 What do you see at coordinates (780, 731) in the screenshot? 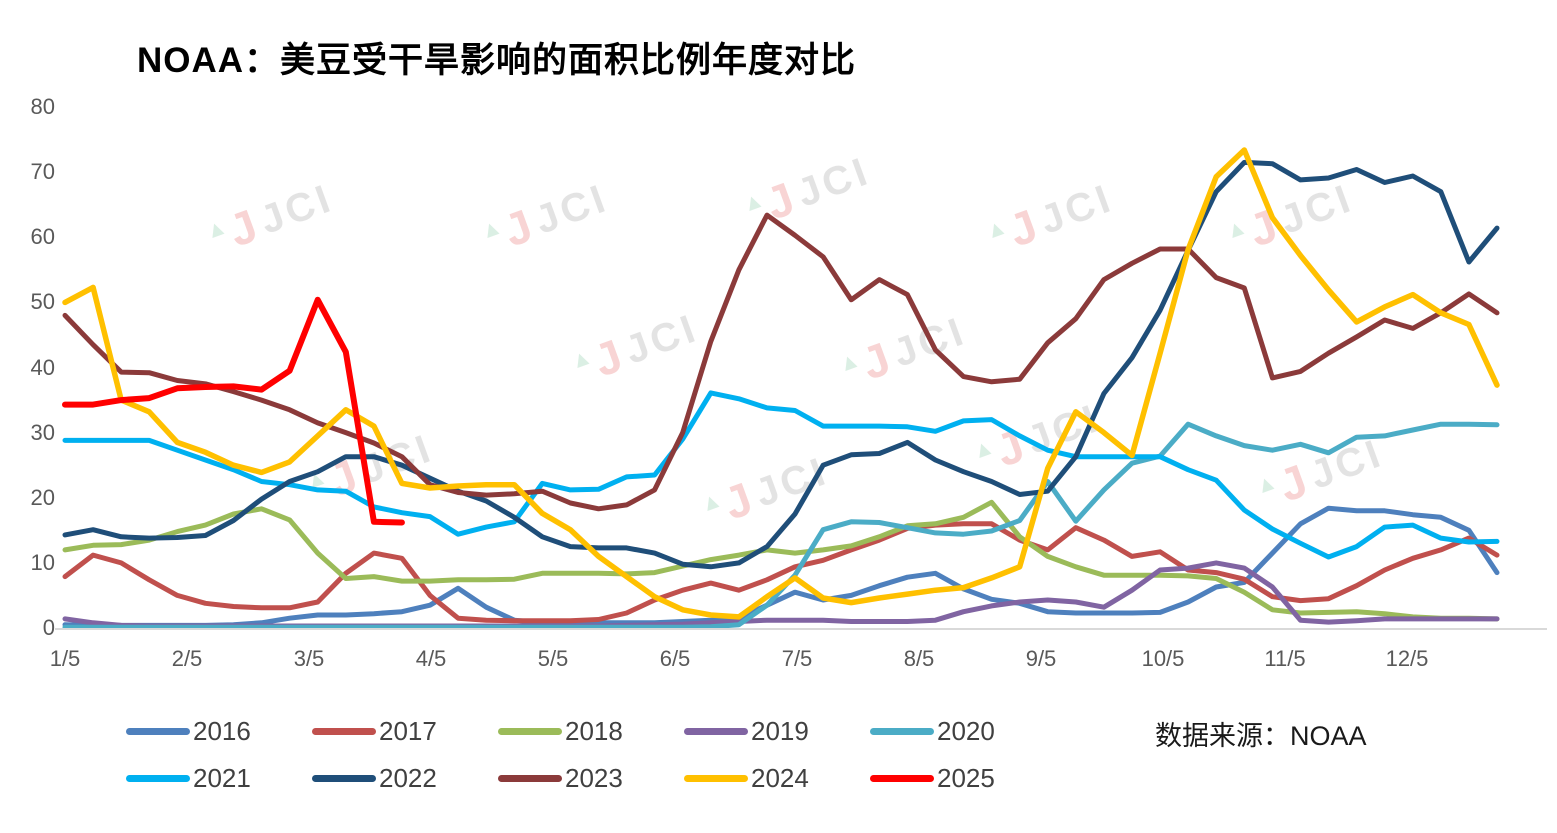
I see `legend-label-2019: 2019` at bounding box center [780, 731].